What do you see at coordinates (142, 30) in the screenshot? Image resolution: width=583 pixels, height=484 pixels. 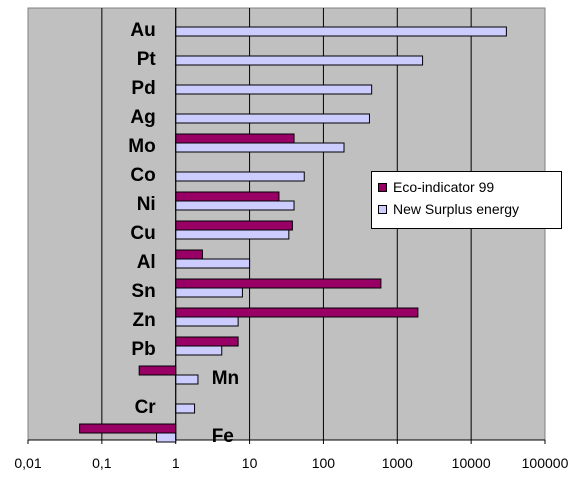 I see `category-label-Au: Au` at bounding box center [142, 30].